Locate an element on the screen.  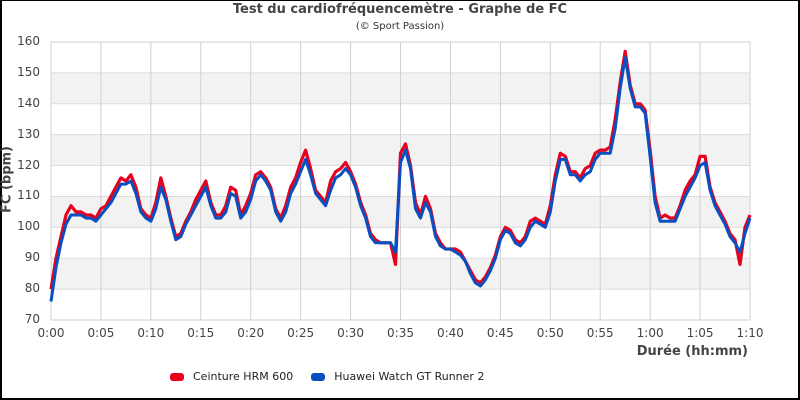
y-tick-label: 160 is located at coordinates (28, 41).